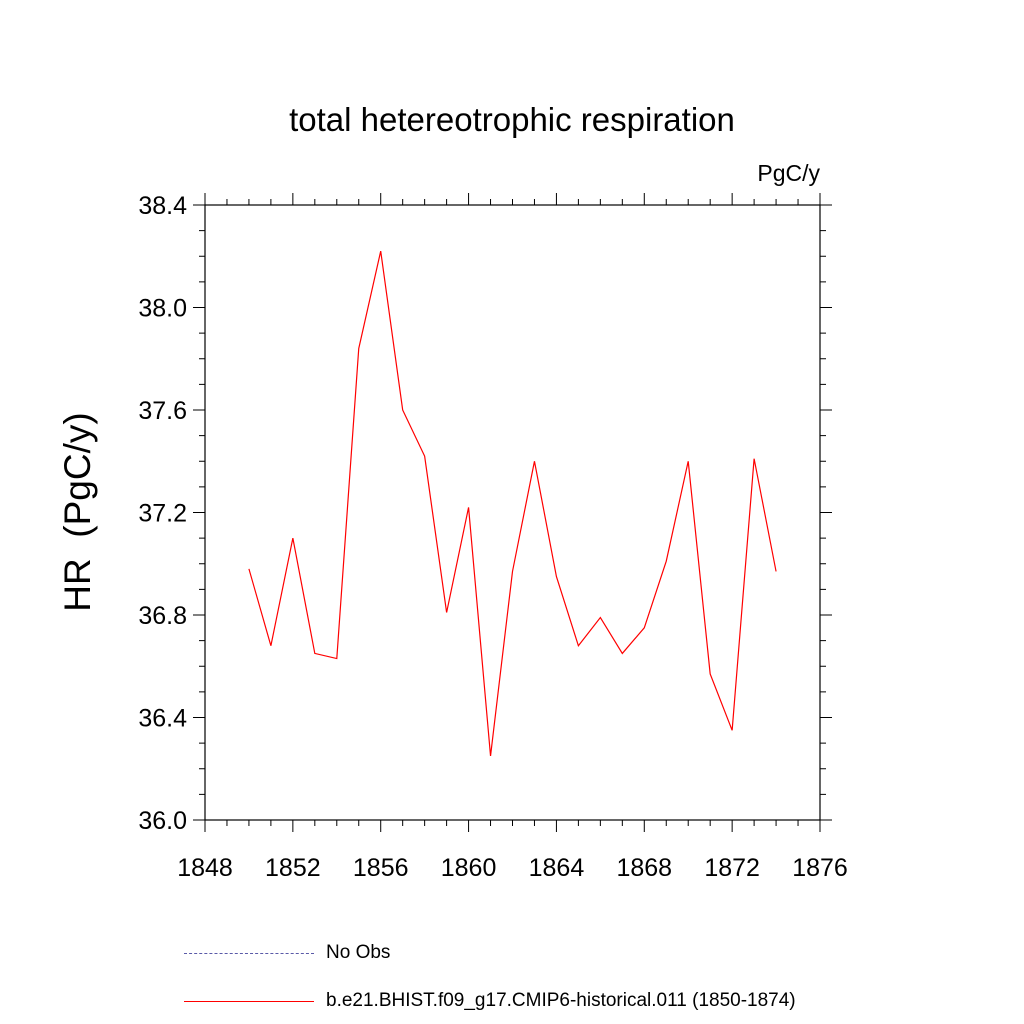  Describe the element at coordinates (512, 119) in the screenshot. I see `chart-title: total hetereotrophic respiration` at that location.